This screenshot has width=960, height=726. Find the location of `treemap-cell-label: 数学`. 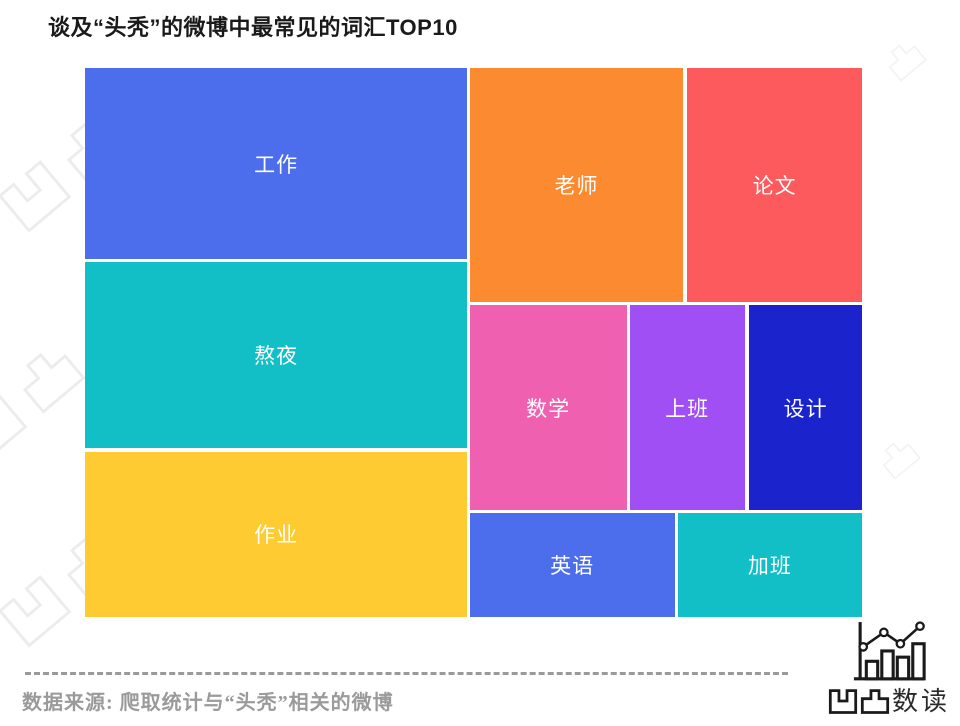

treemap-cell-label: 数学 is located at coordinates (548, 409).